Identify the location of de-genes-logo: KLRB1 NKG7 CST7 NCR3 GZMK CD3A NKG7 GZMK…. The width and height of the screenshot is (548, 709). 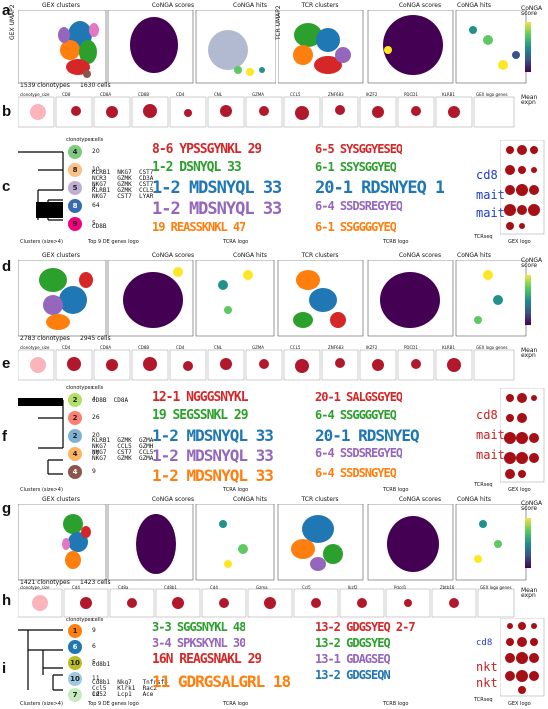
(123, 184).